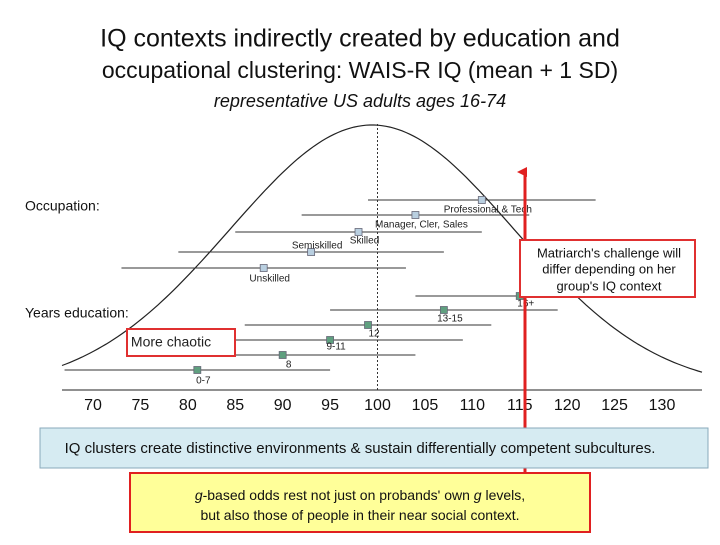 The image size is (720, 545). I want to click on x-tick-label: 85, so click(235, 405).